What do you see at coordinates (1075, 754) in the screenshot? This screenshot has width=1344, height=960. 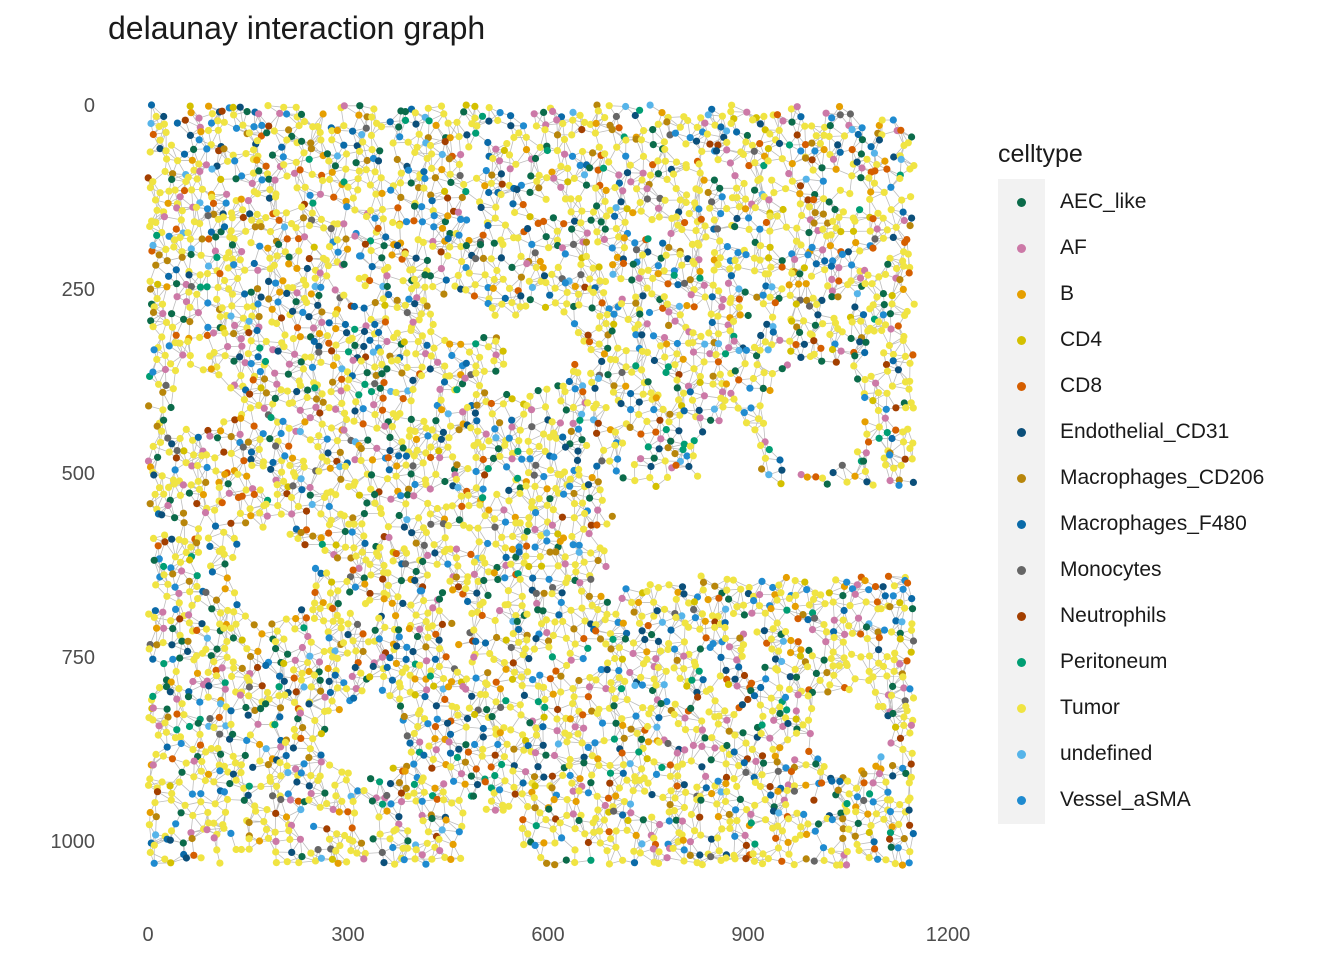 I see `legend-item: undefined` at bounding box center [1075, 754].